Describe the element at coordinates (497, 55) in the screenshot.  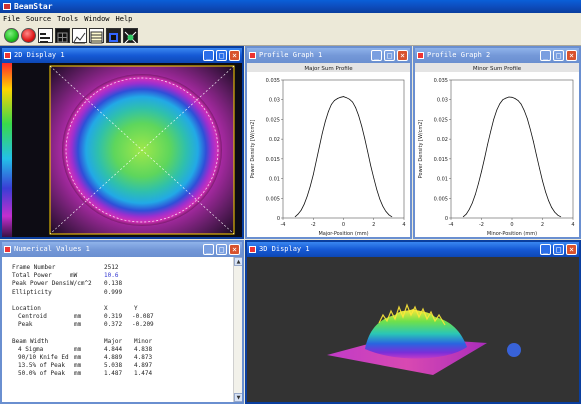
I see `window-title-bar: Profile Graph 2 _ □ ×` at that location.